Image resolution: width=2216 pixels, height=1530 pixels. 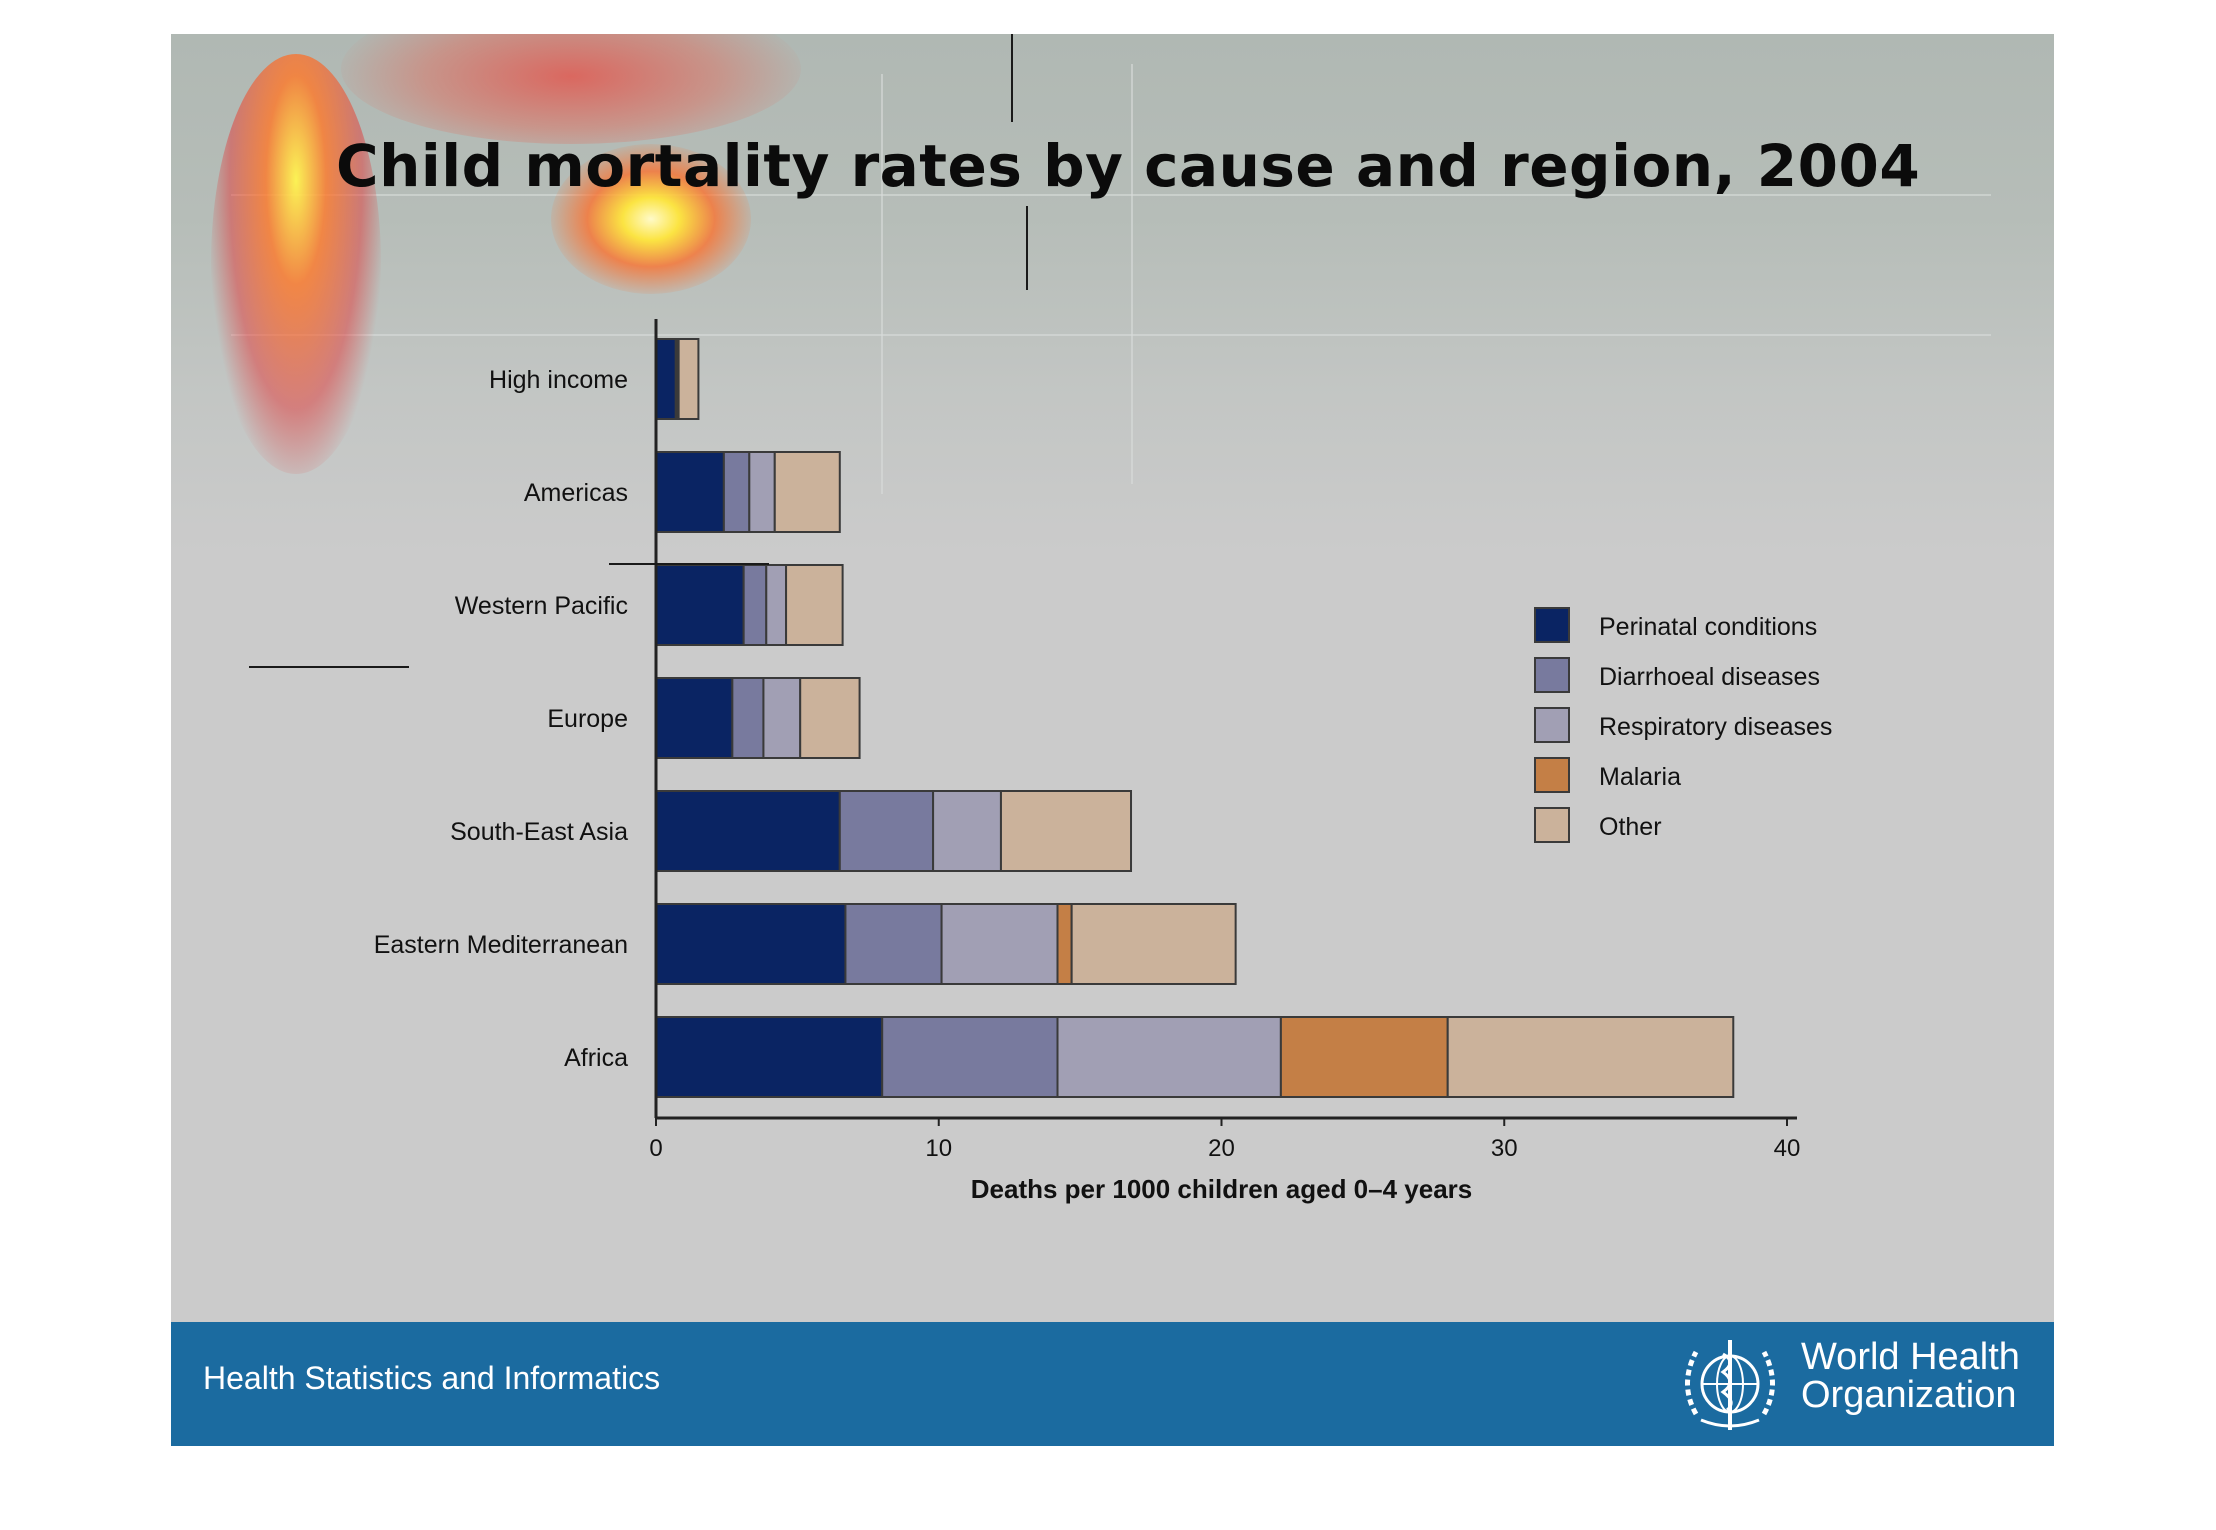 I want to click on legend-label-respiratory-diseases: Respiratory diseases, so click(x=1715, y=727).